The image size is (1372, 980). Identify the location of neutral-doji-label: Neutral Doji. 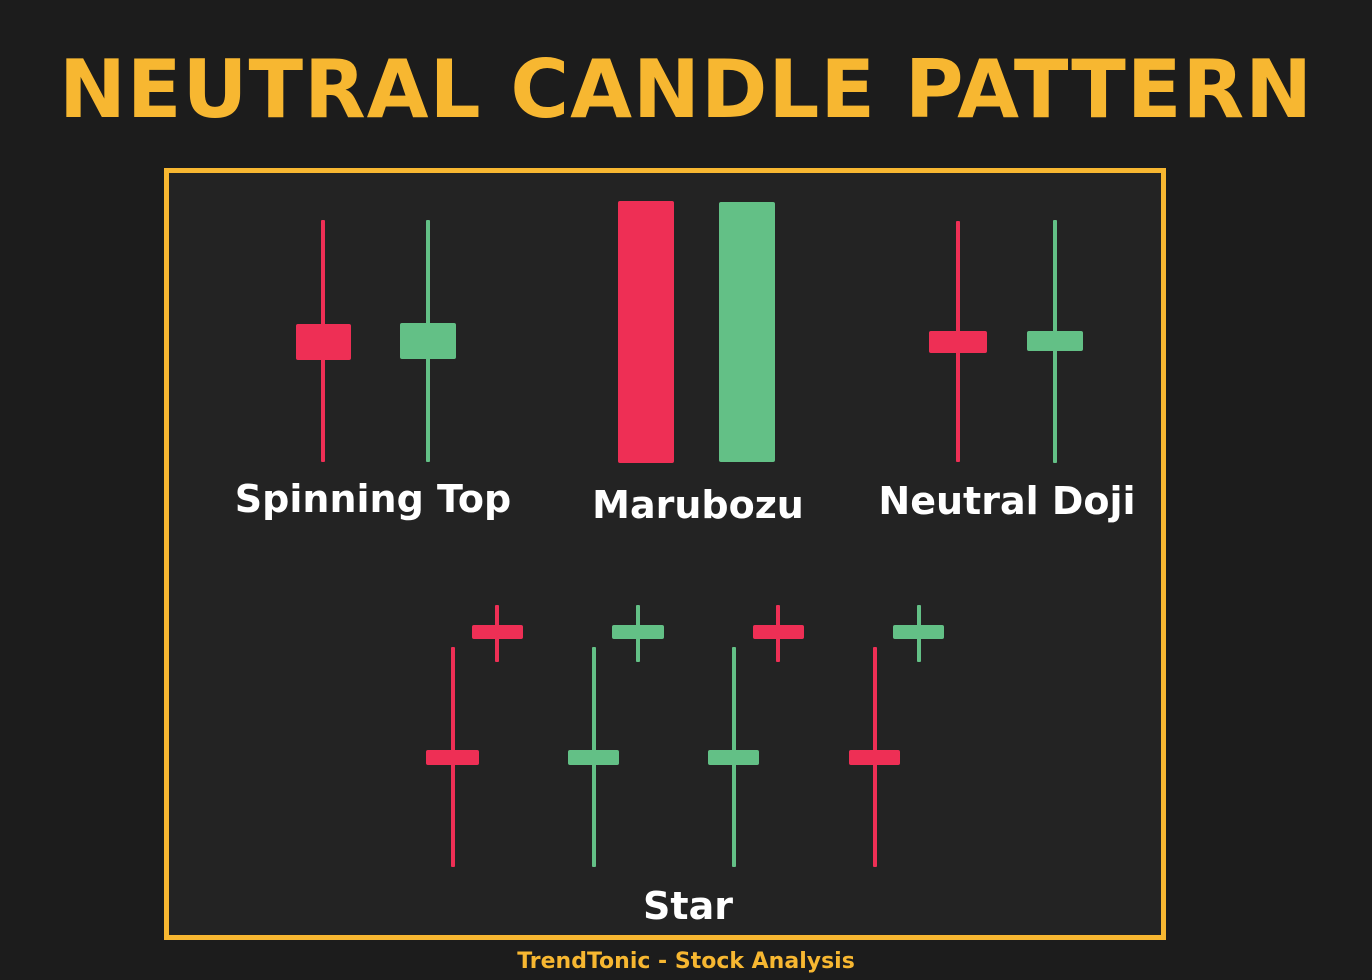
(1007, 501).